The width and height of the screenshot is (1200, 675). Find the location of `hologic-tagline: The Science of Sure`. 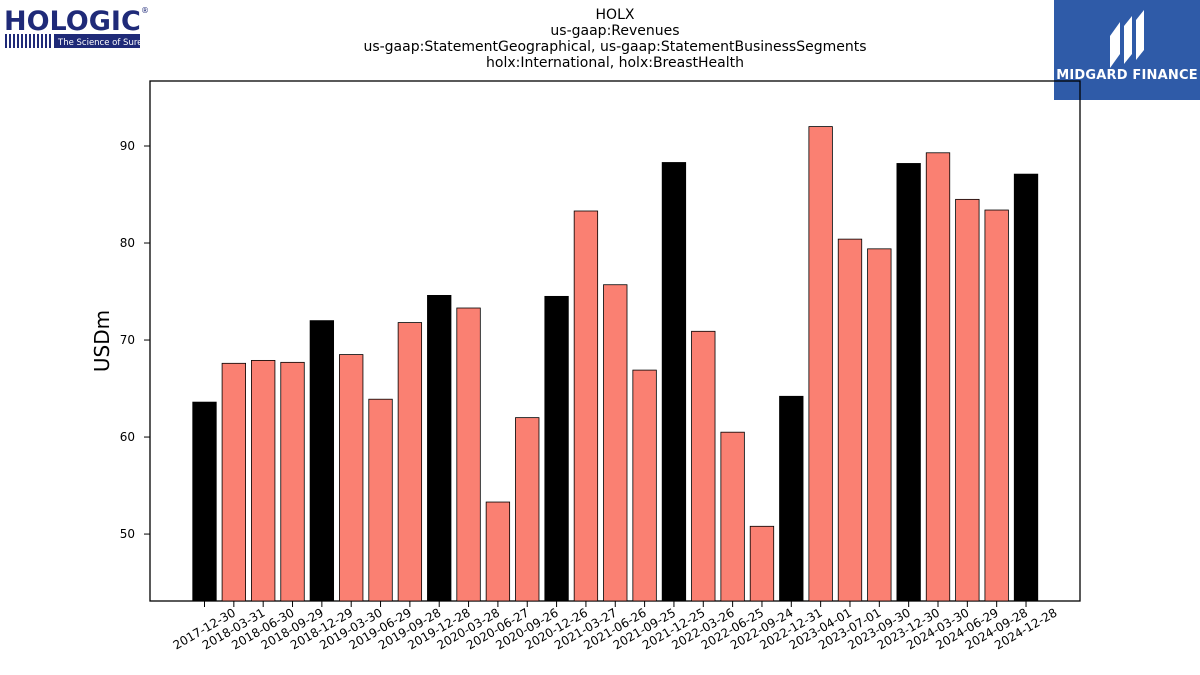

hologic-tagline: The Science of Sure is located at coordinates (99, 43).